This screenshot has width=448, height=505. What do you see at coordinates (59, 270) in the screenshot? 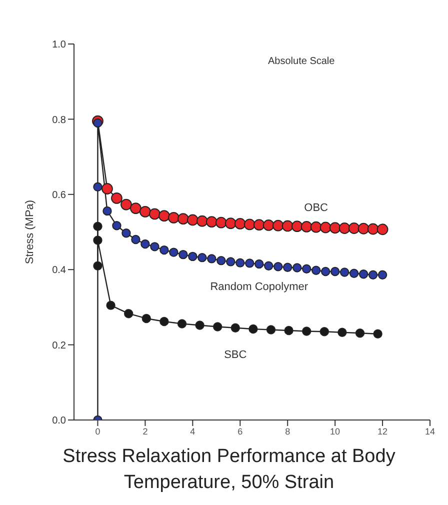
I see `y-tick-label: 0.4` at bounding box center [59, 270].